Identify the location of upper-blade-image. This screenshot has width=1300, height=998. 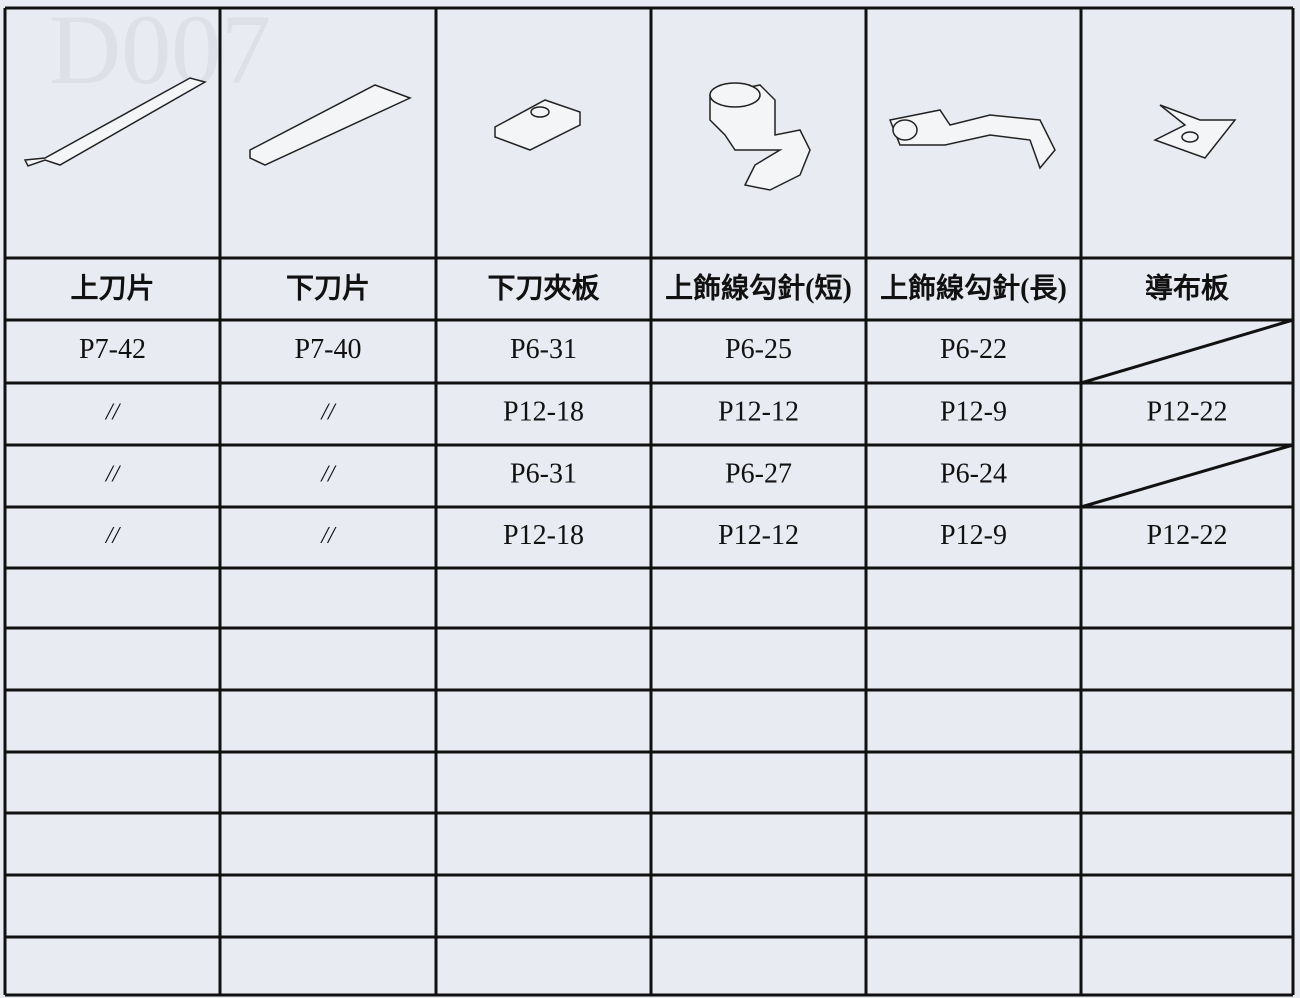
(115, 122).